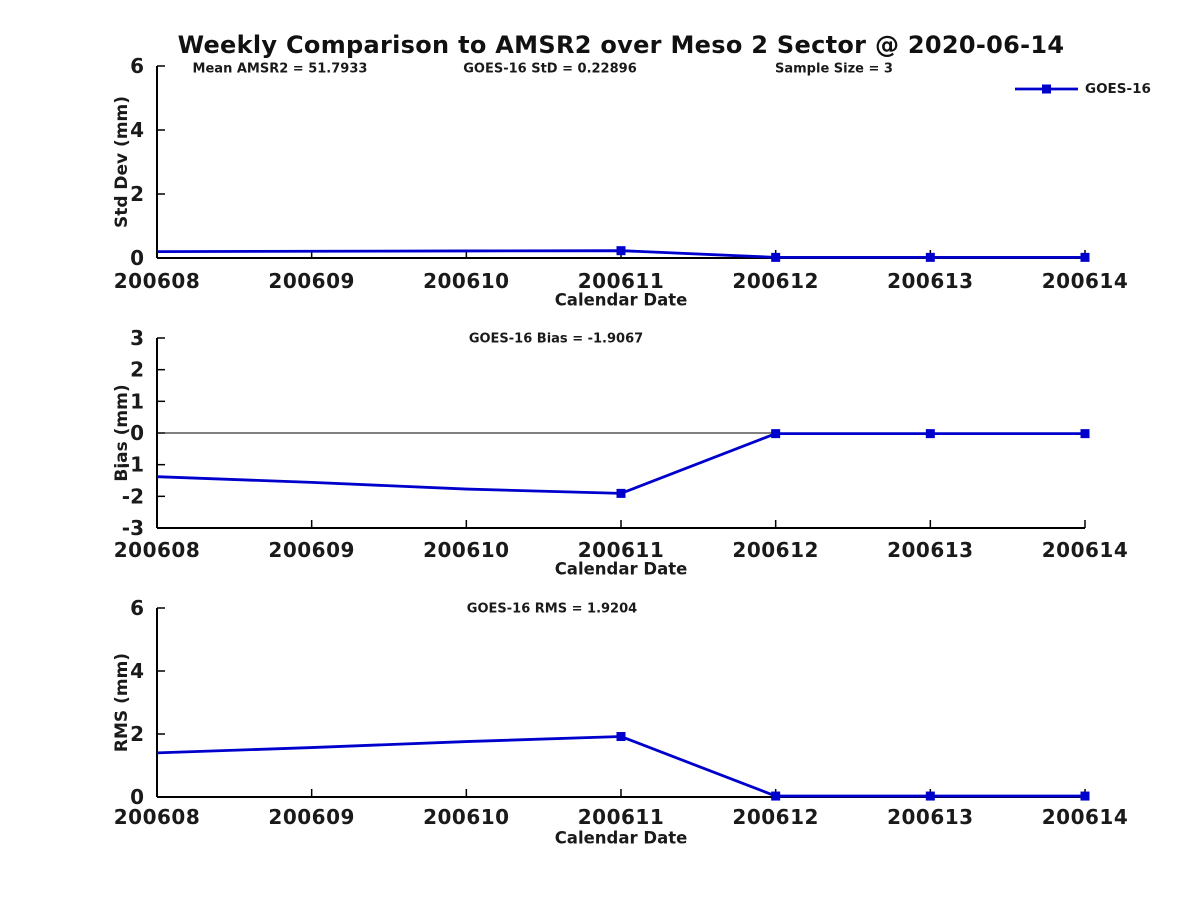 This screenshot has height=900, width=1200. Describe the element at coordinates (133, 465) in the screenshot. I see `y-tick-label: -1` at that location.